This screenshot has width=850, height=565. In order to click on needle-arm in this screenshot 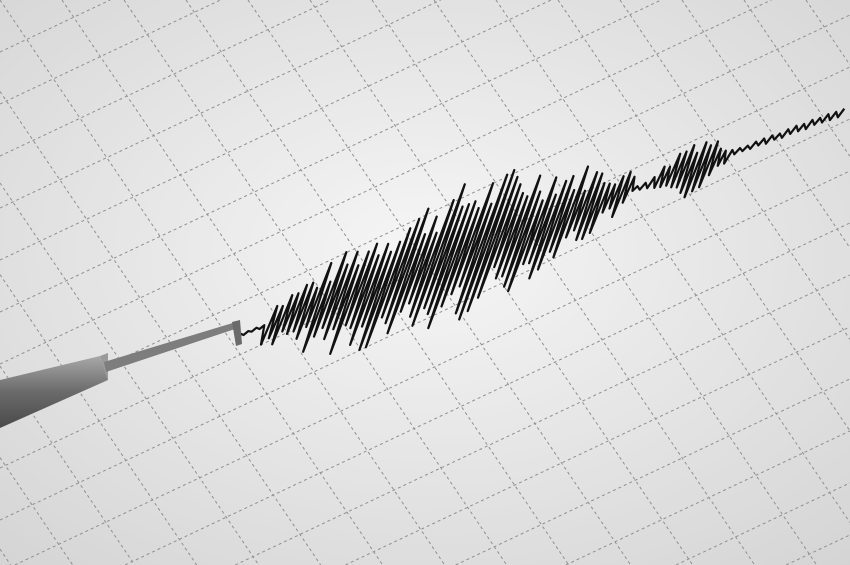, I will do `click(121, 374)`.